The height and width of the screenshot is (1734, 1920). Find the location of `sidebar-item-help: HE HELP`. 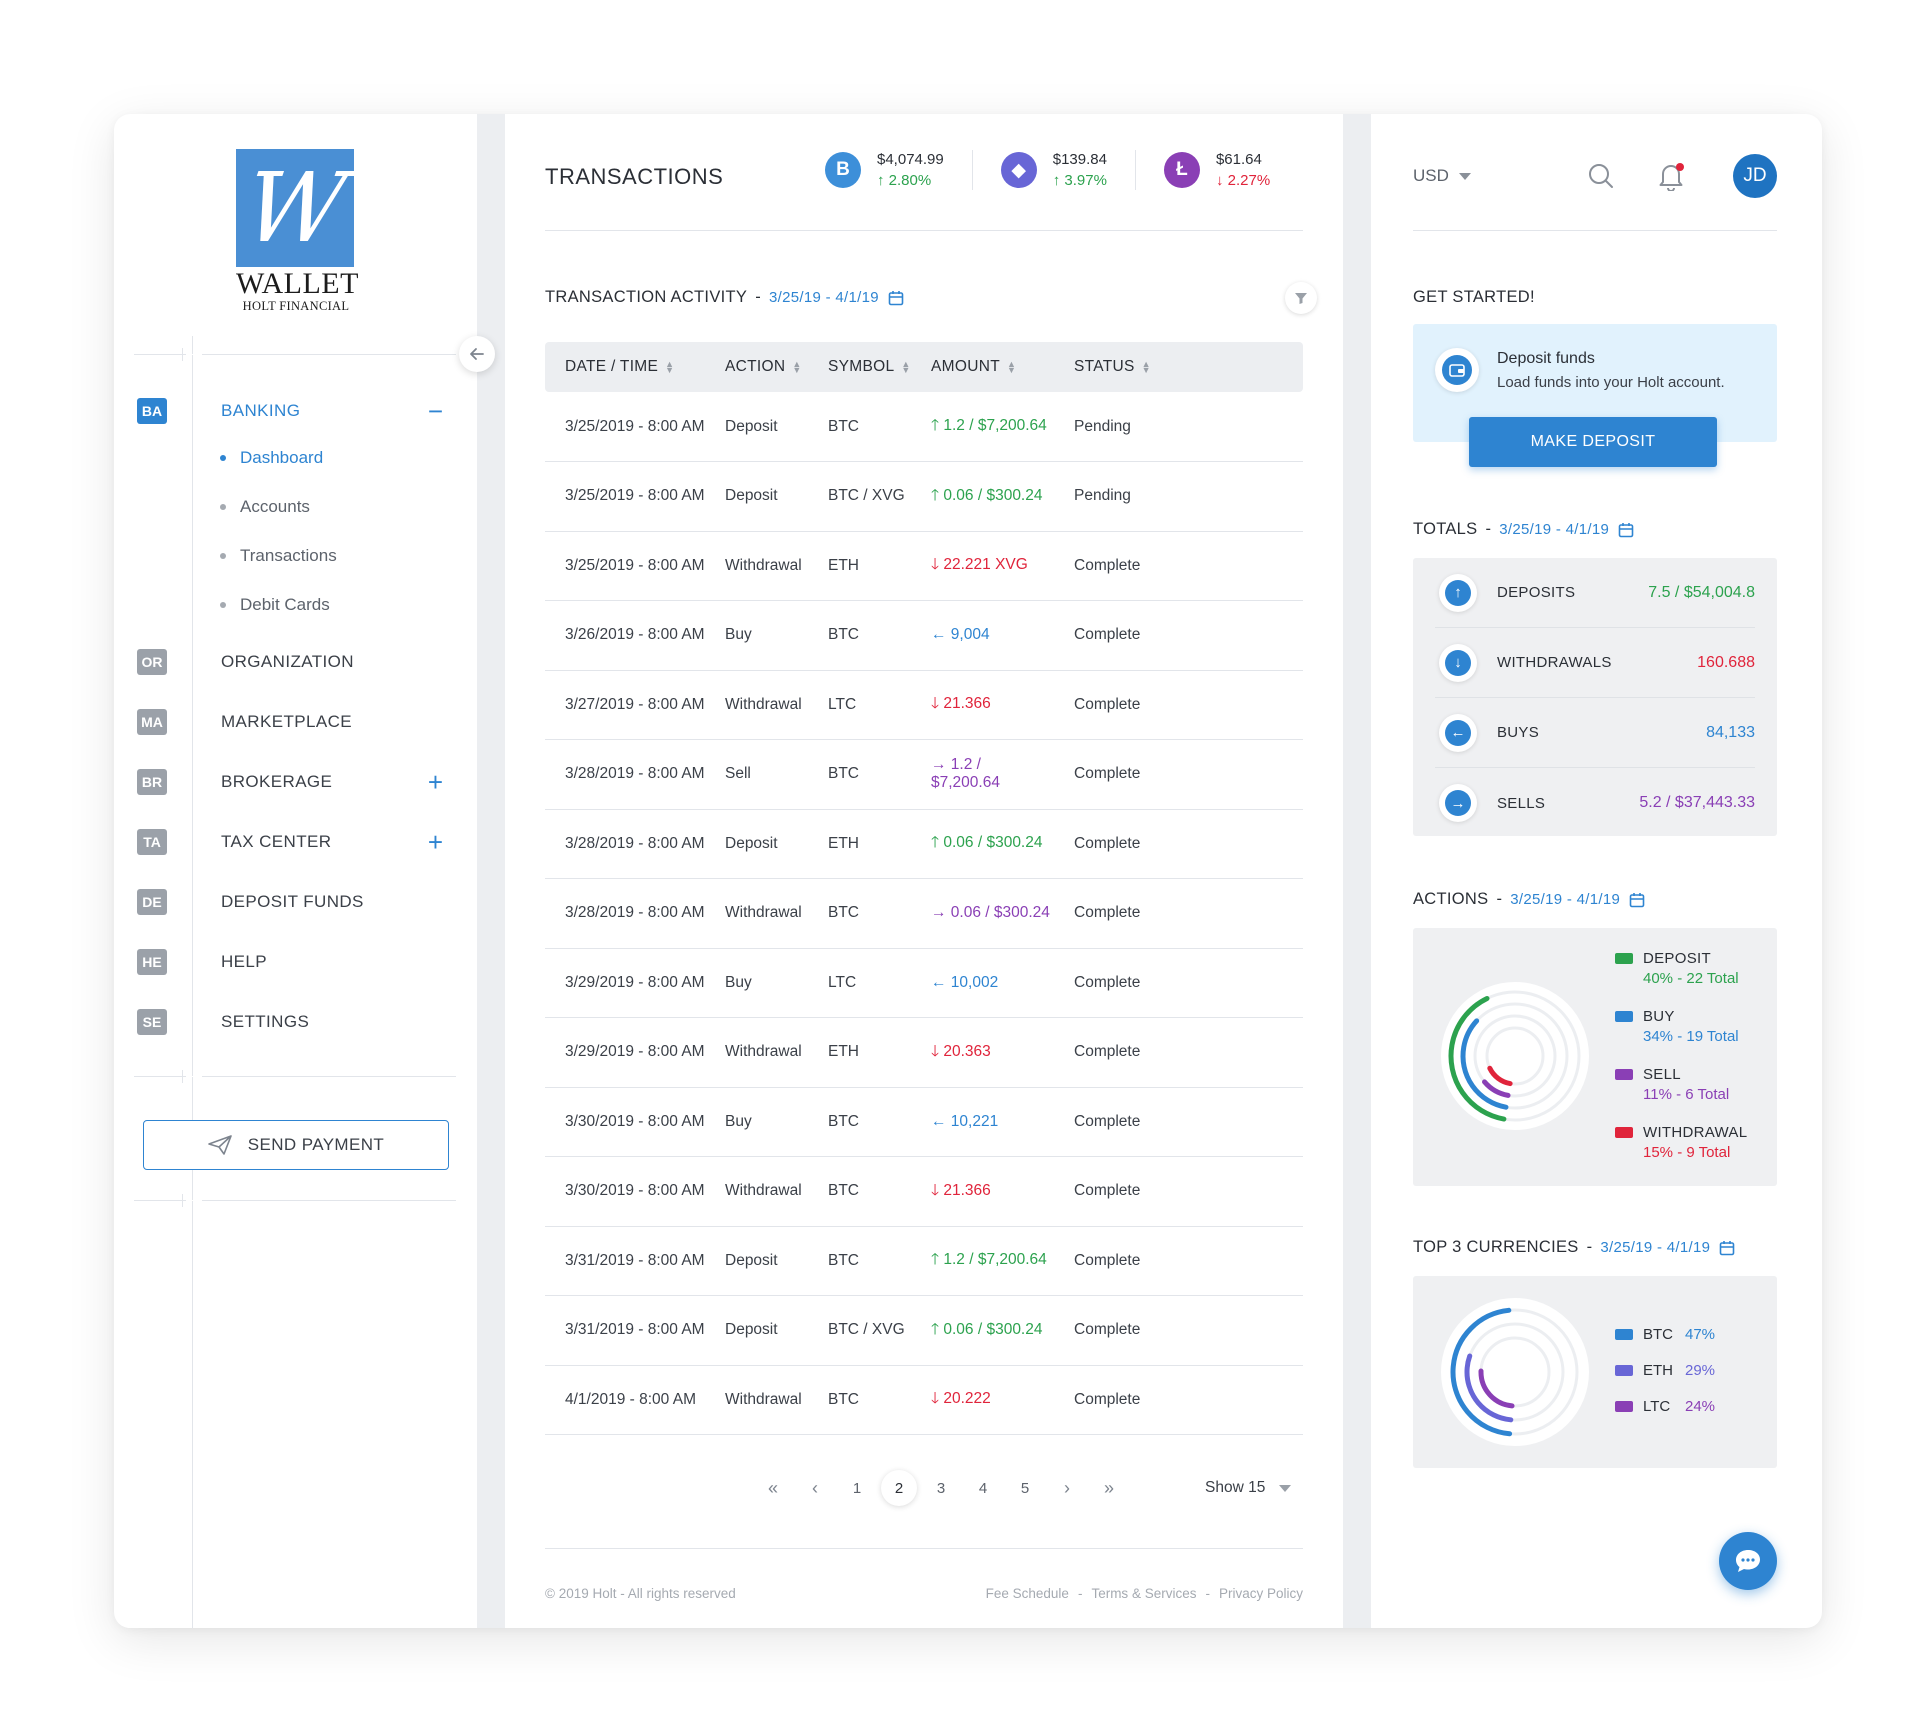

sidebar-item-help: HE HELP is located at coordinates (297, 962).